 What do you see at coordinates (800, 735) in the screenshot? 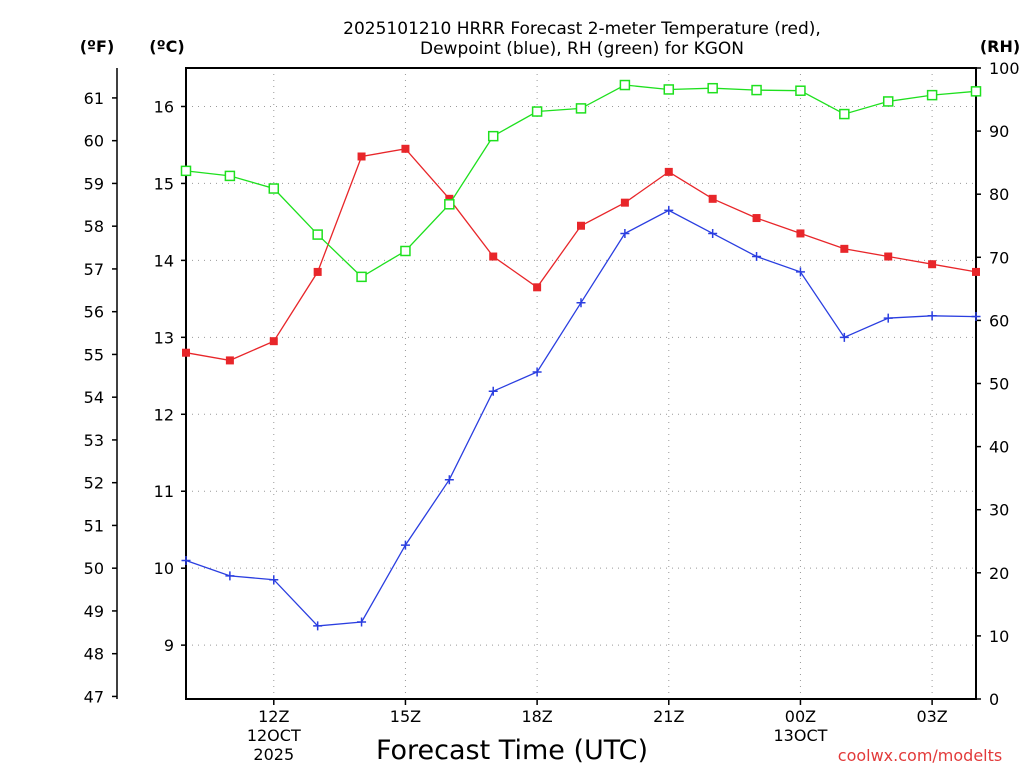
I see `x-tick-date: 13OCT` at bounding box center [800, 735].